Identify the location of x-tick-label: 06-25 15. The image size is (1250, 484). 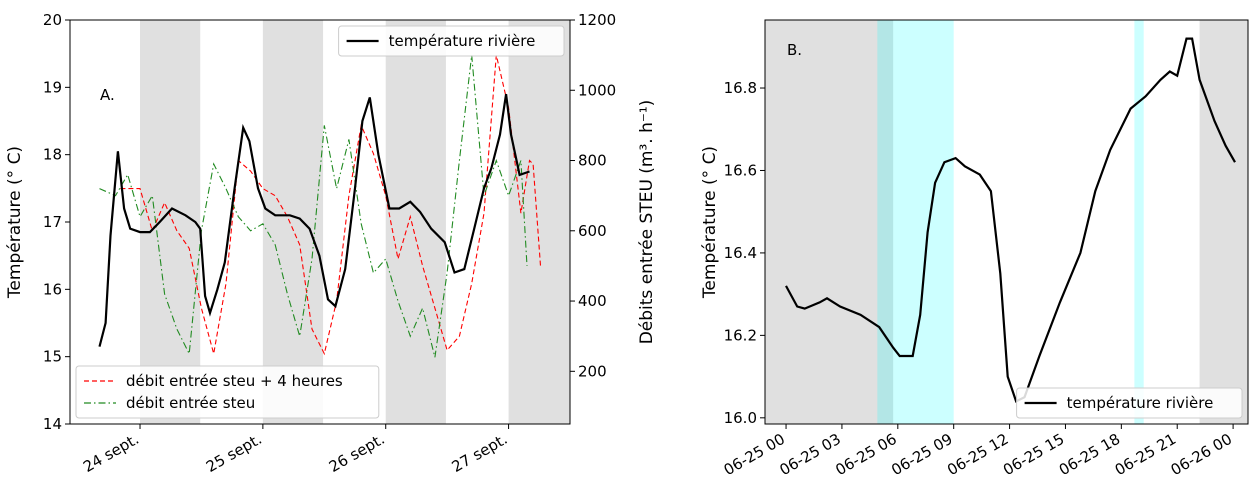
(1033, 454).